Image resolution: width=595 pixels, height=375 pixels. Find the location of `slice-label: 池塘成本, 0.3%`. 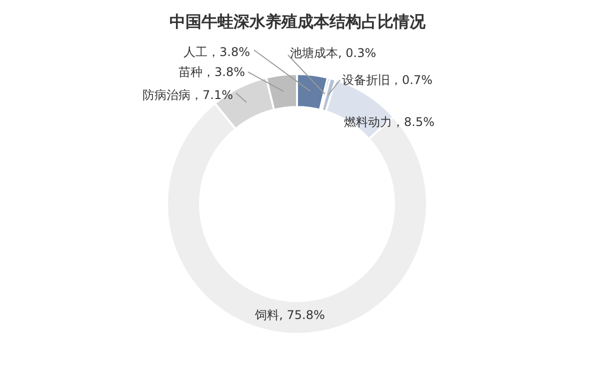

slice-label: 池塘成本, 0.3% is located at coordinates (333, 53).